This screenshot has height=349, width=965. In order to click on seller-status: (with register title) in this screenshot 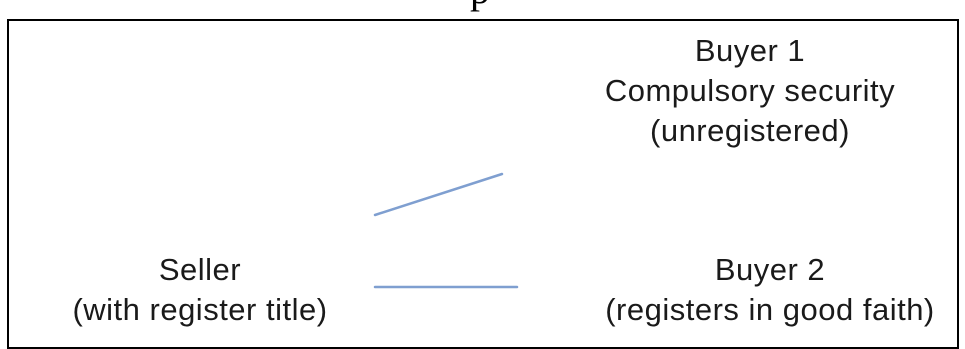, I will do `click(200, 309)`.